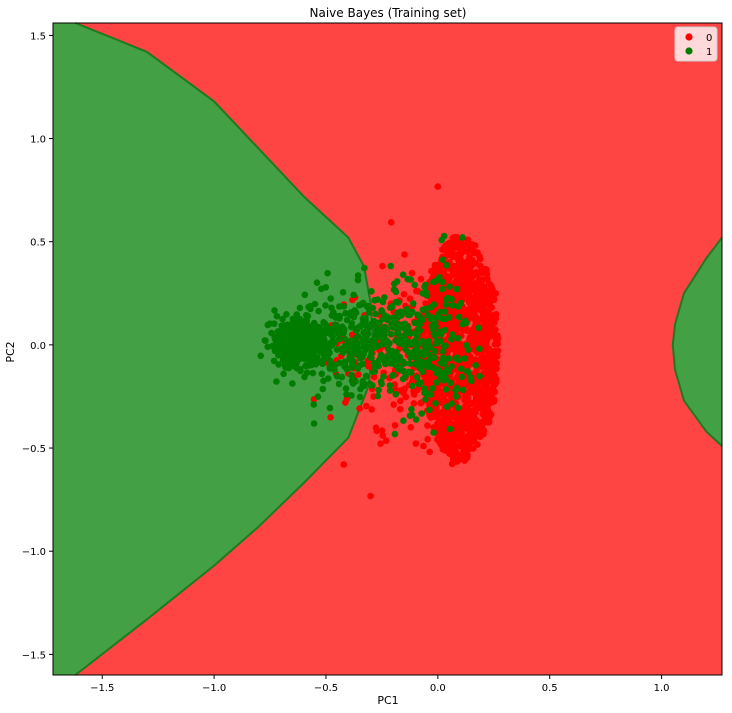 This screenshot has width=732, height=713. I want to click on region-class-1-right, so click(697, 341).